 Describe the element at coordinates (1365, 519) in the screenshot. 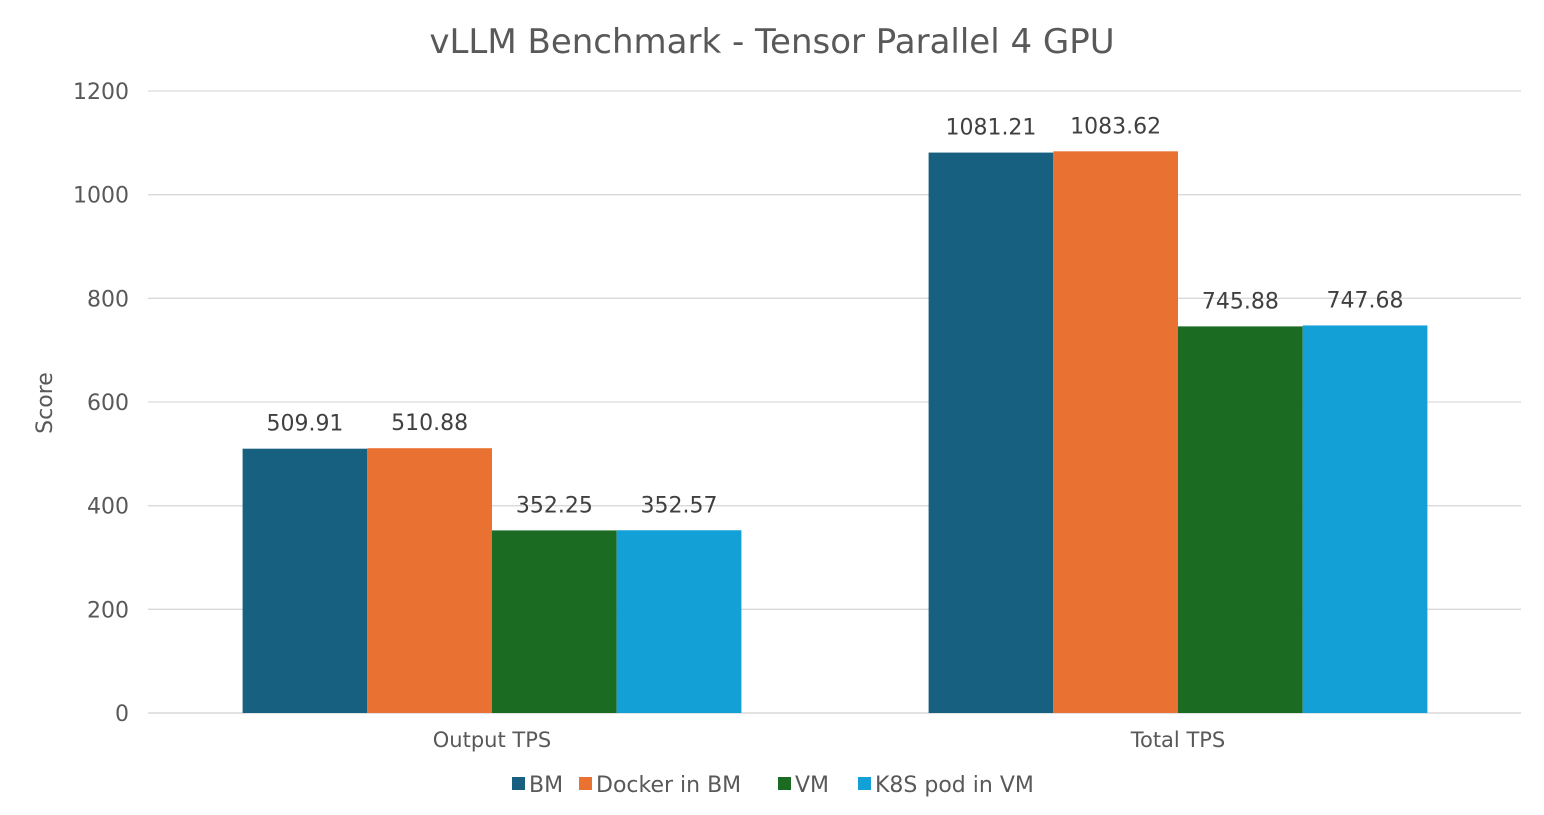

I see `bar-k8s-pod-in-vm-total-tps` at that location.